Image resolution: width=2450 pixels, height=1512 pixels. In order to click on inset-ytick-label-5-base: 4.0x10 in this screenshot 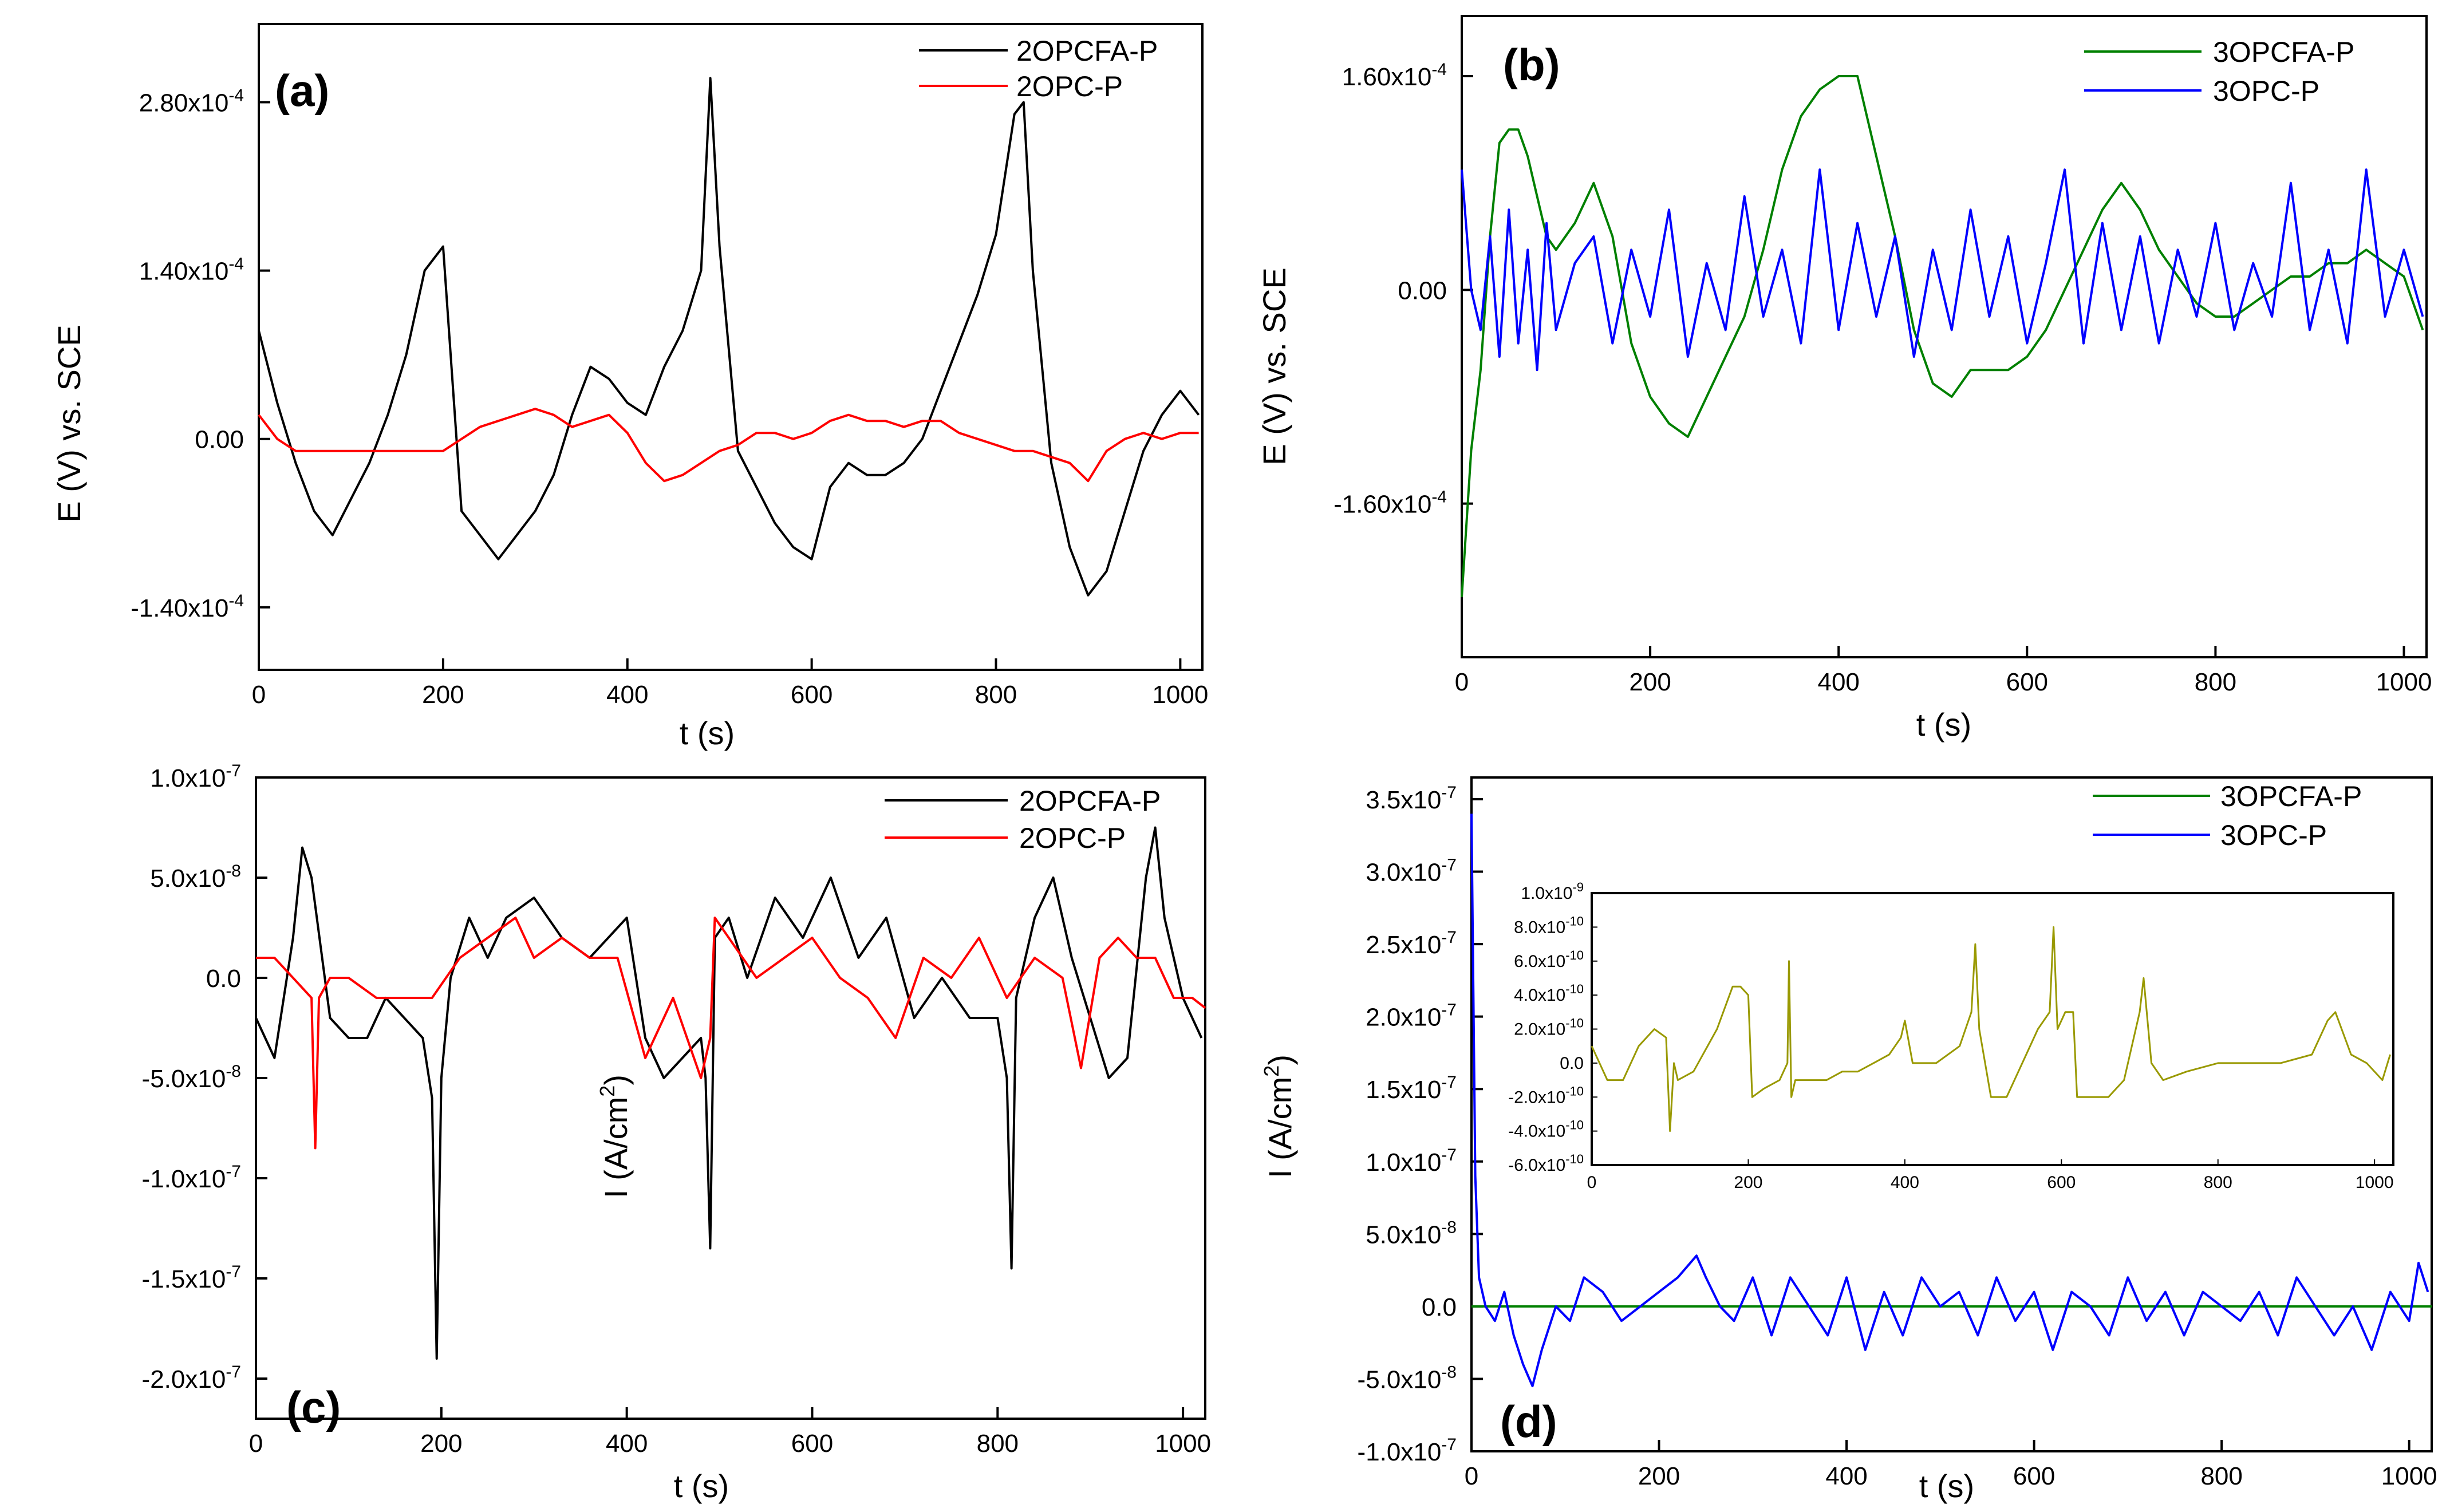, I will do `click(1539, 995)`.